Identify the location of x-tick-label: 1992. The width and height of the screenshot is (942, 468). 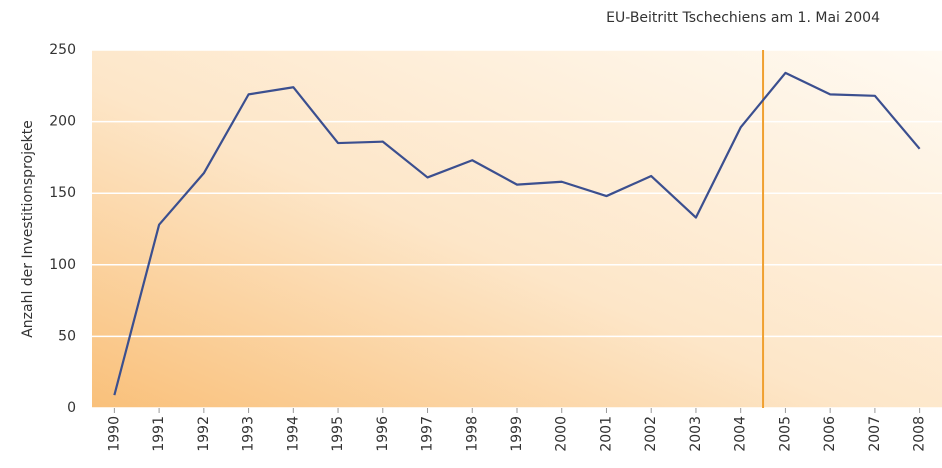
(204, 434).